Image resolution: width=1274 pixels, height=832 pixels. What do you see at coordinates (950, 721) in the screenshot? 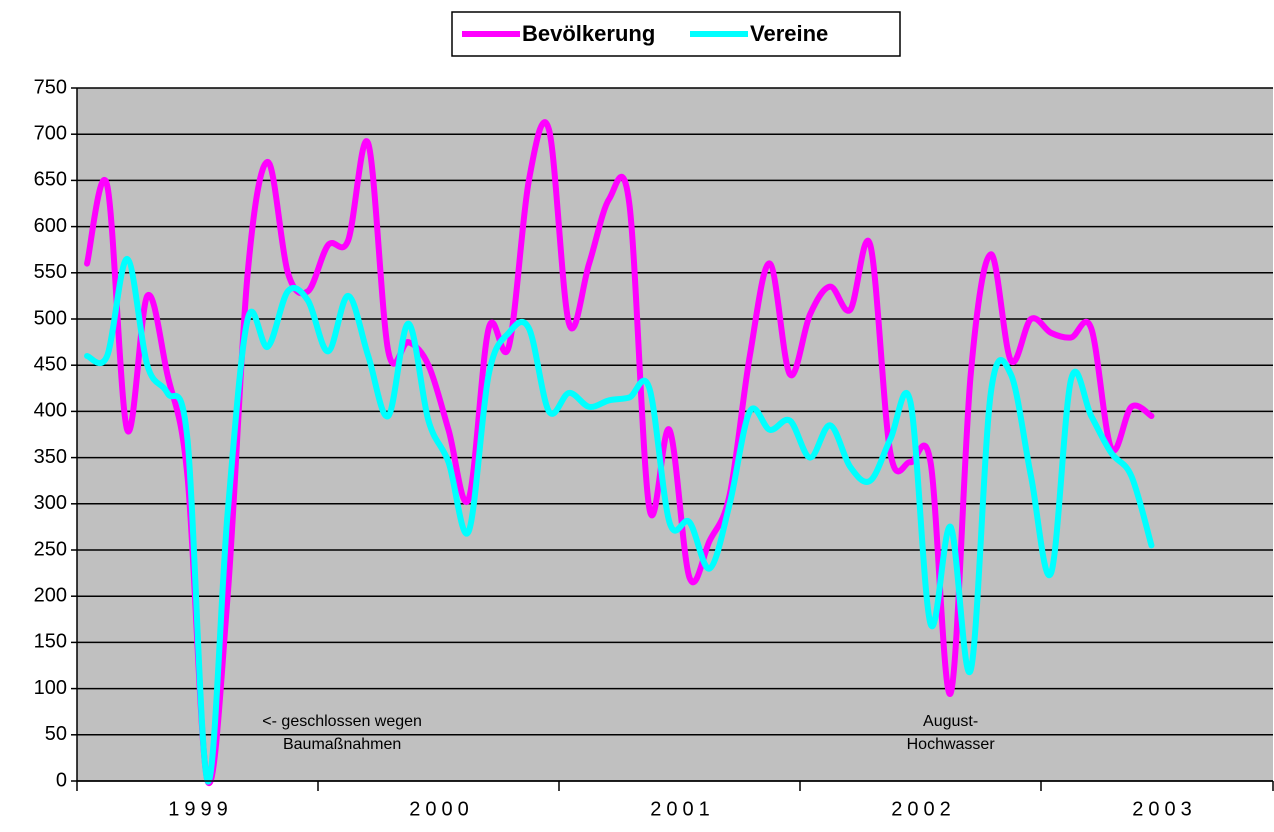
I see `annotation: August-` at bounding box center [950, 721].